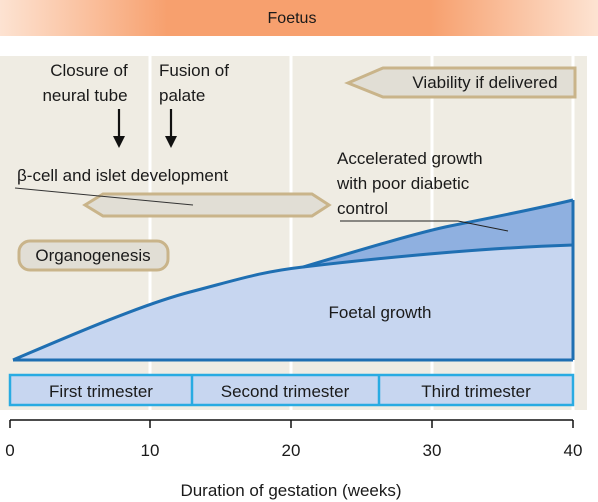  Describe the element at coordinates (476, 391) in the screenshot. I see `trimester-third: Third trimester` at that location.